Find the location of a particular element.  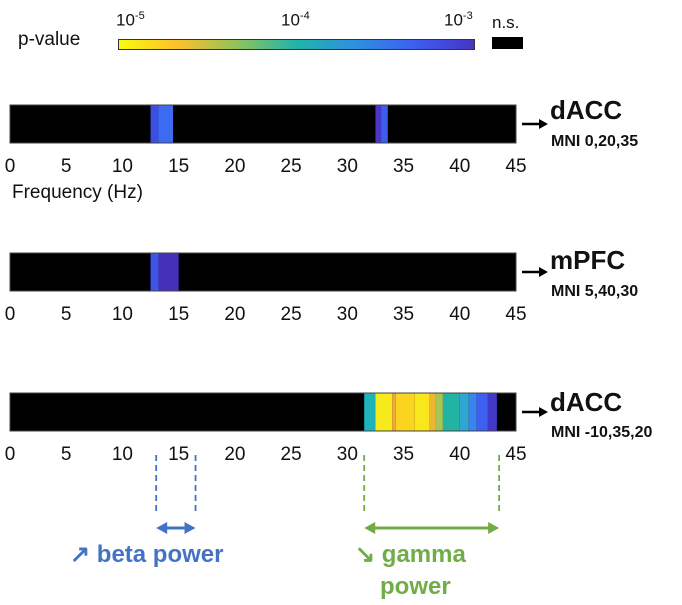

annotation-beta-power: ↗ beta power is located at coordinates (147, 554).